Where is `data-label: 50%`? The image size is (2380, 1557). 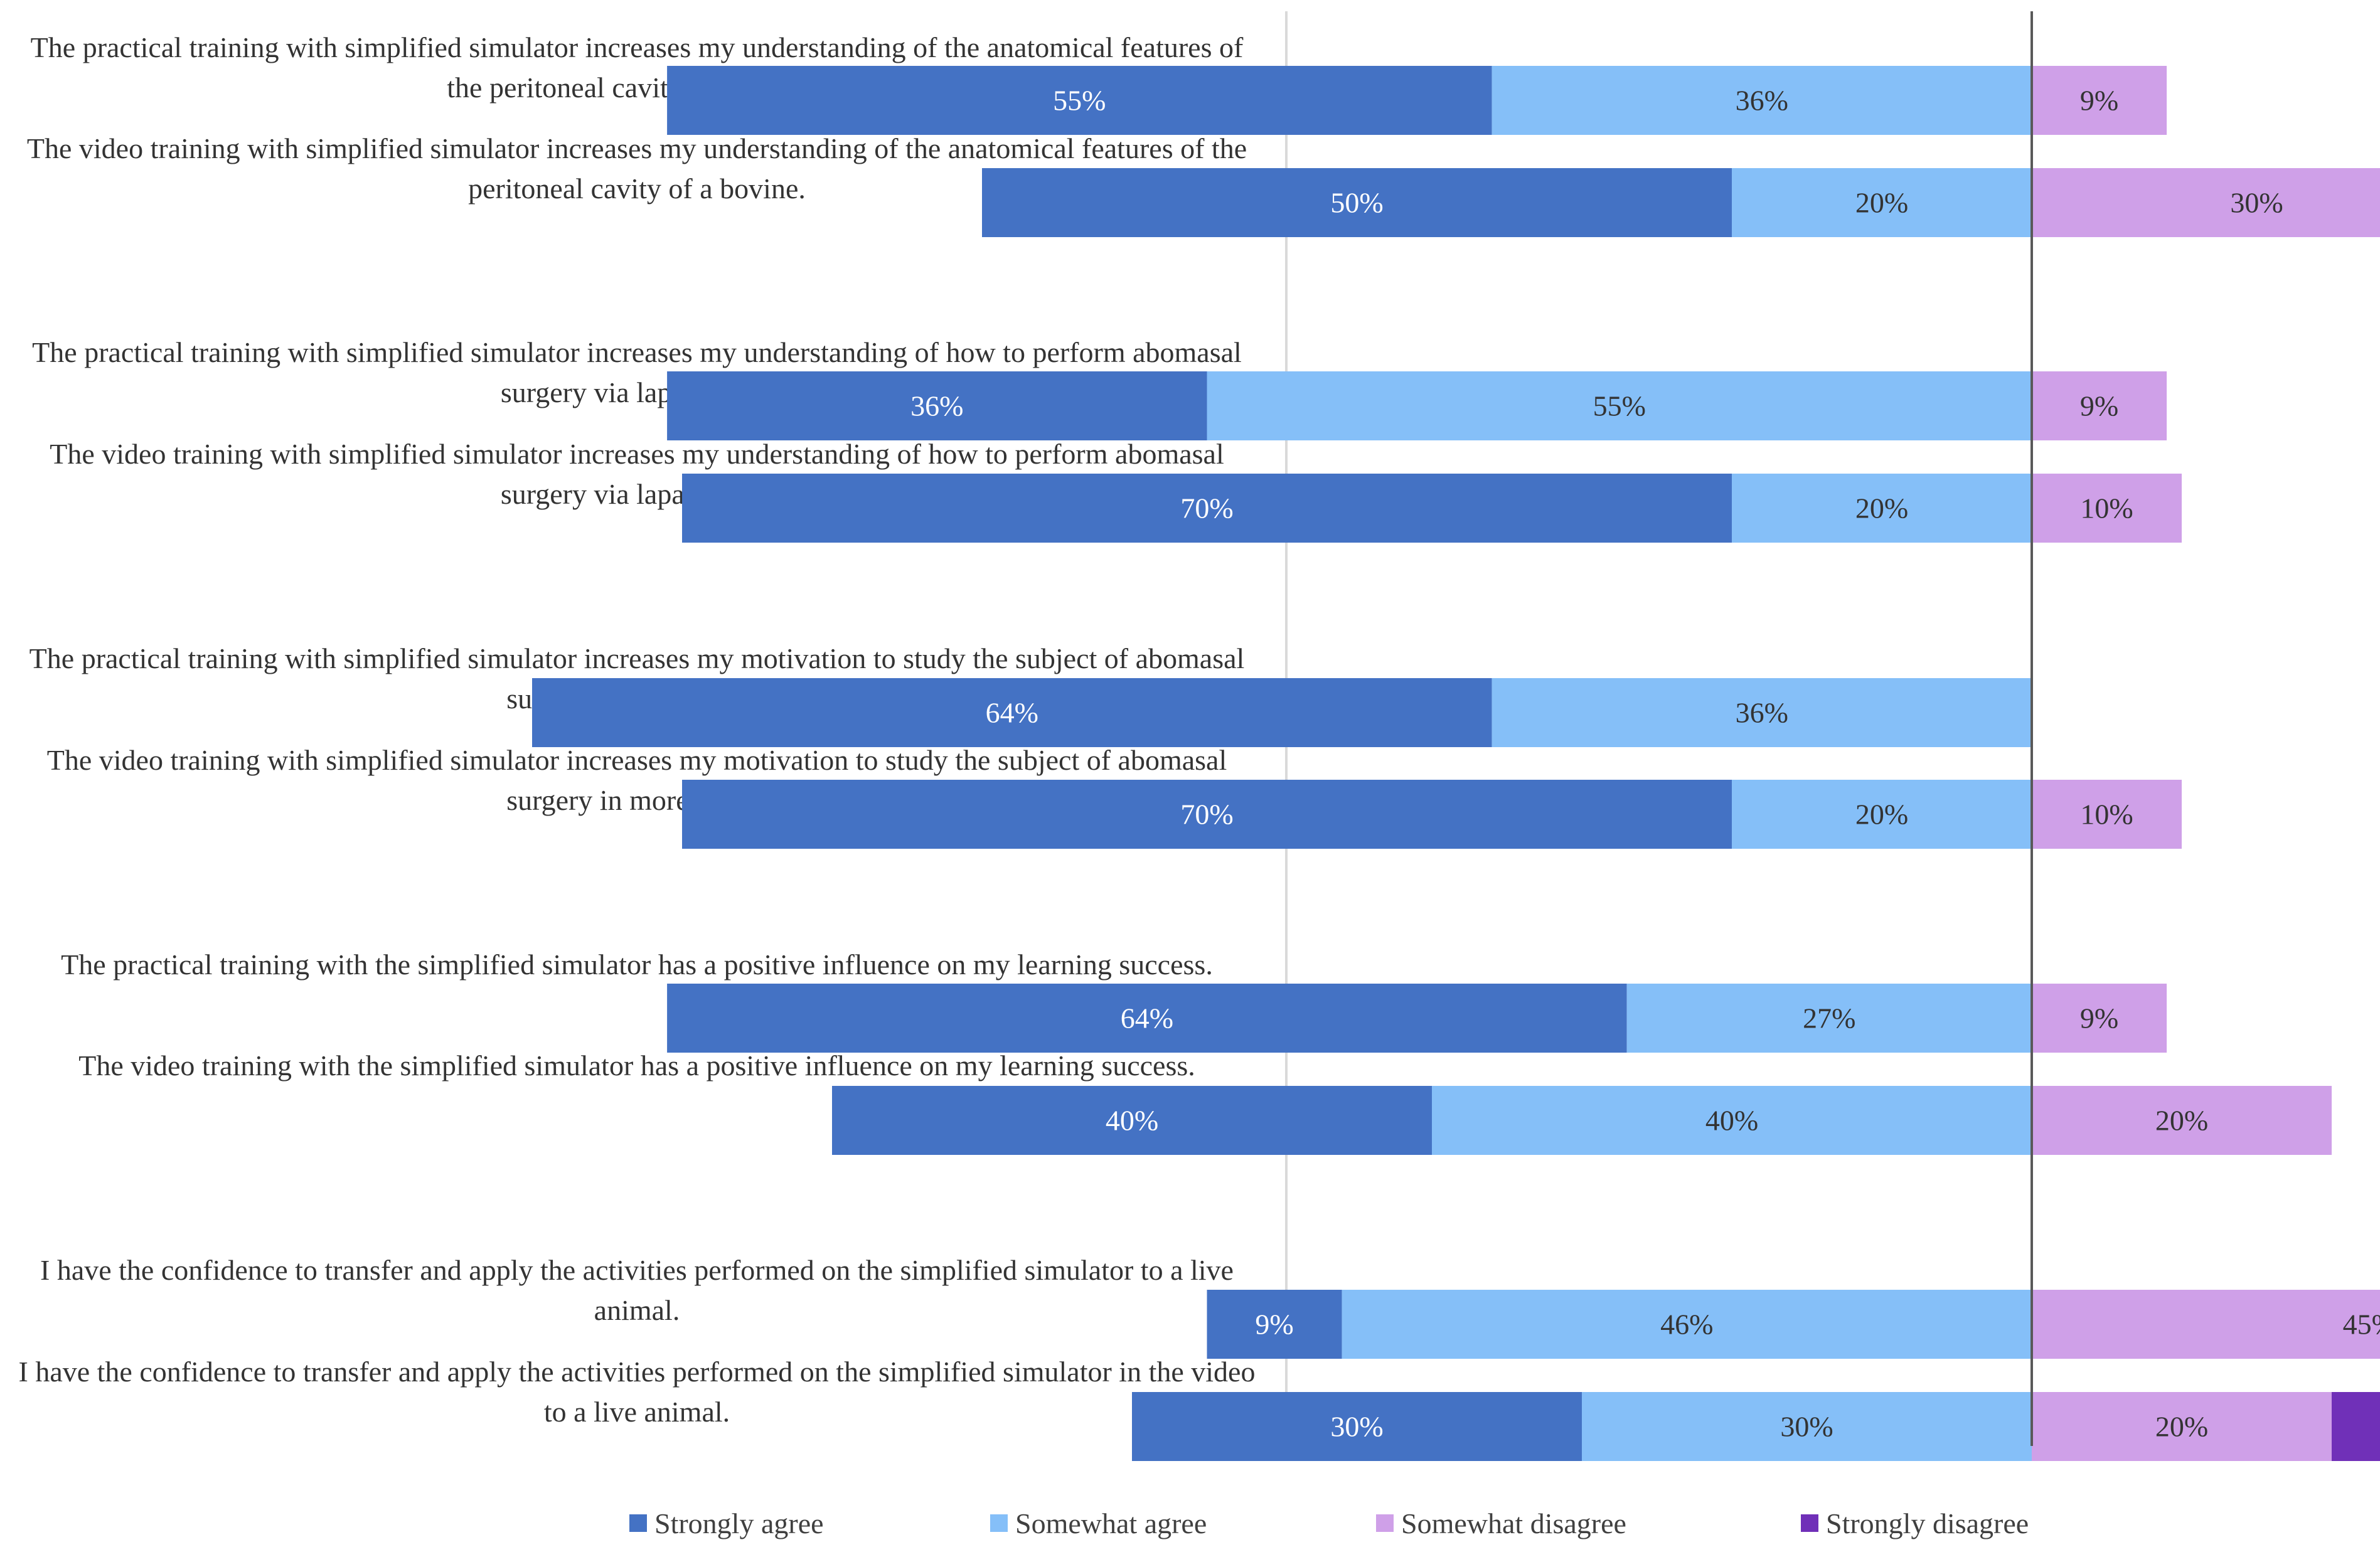
data-label: 50% is located at coordinates (1356, 203).